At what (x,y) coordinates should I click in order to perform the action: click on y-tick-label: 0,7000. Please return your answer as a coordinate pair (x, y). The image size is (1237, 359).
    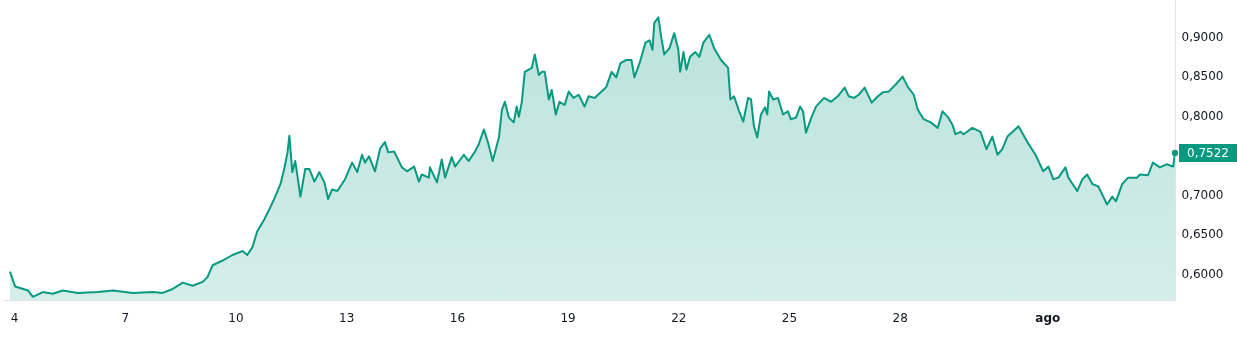
    Looking at the image, I should click on (1202, 194).